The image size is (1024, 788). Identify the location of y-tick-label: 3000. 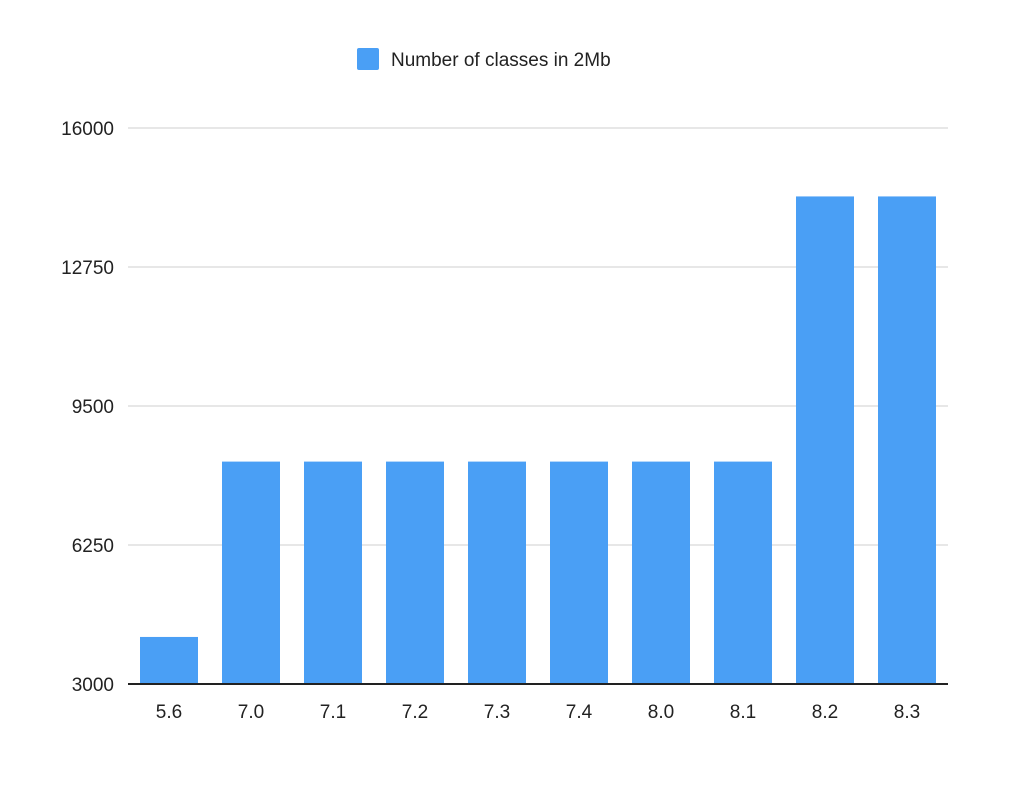
(93, 685).